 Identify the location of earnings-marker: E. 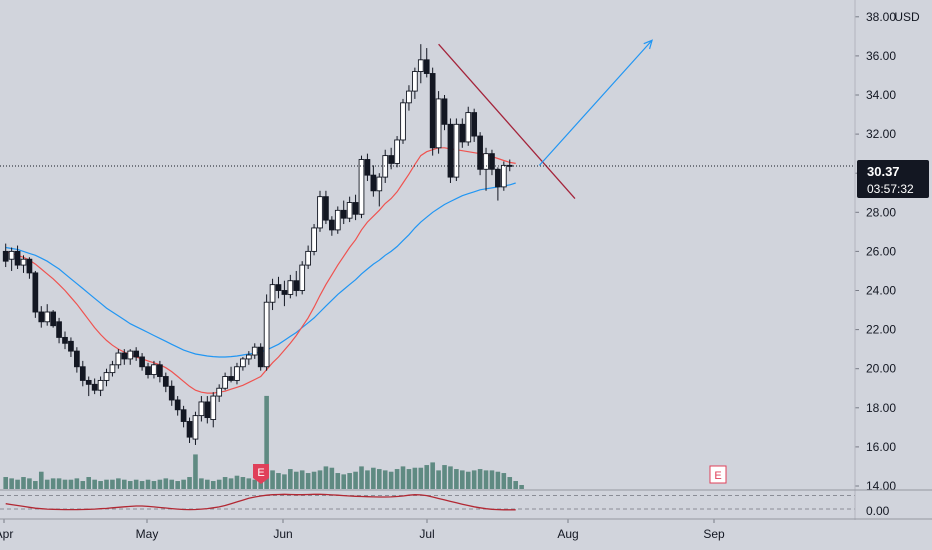
(261, 474).